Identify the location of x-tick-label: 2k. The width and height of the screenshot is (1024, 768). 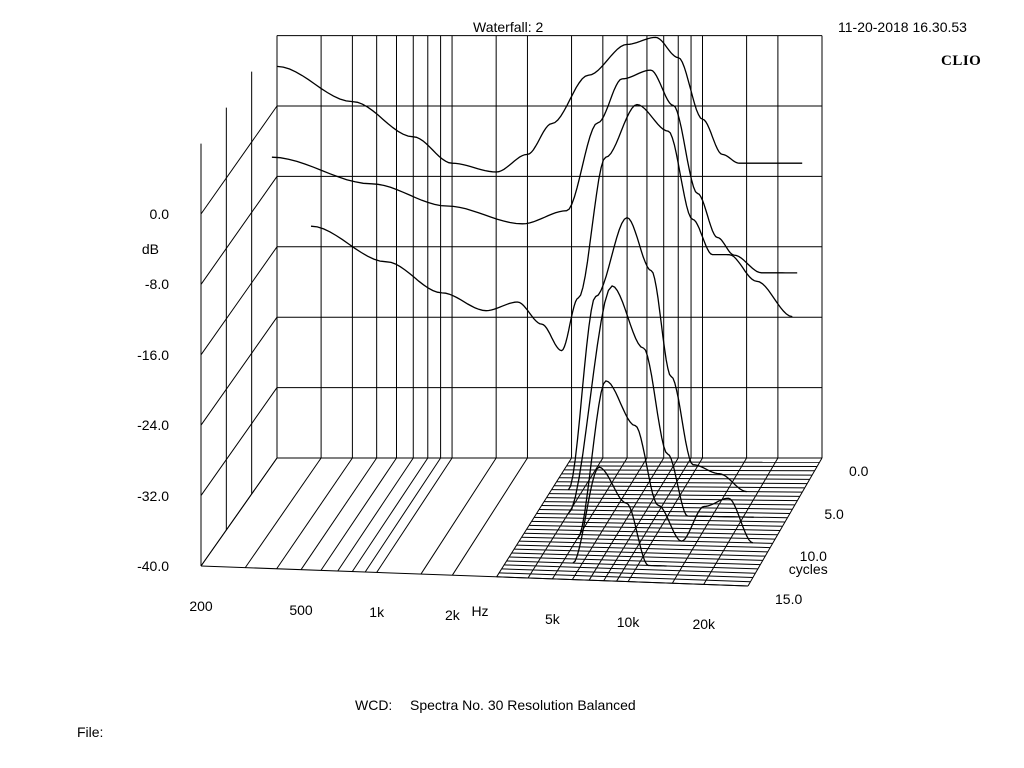
(452, 615).